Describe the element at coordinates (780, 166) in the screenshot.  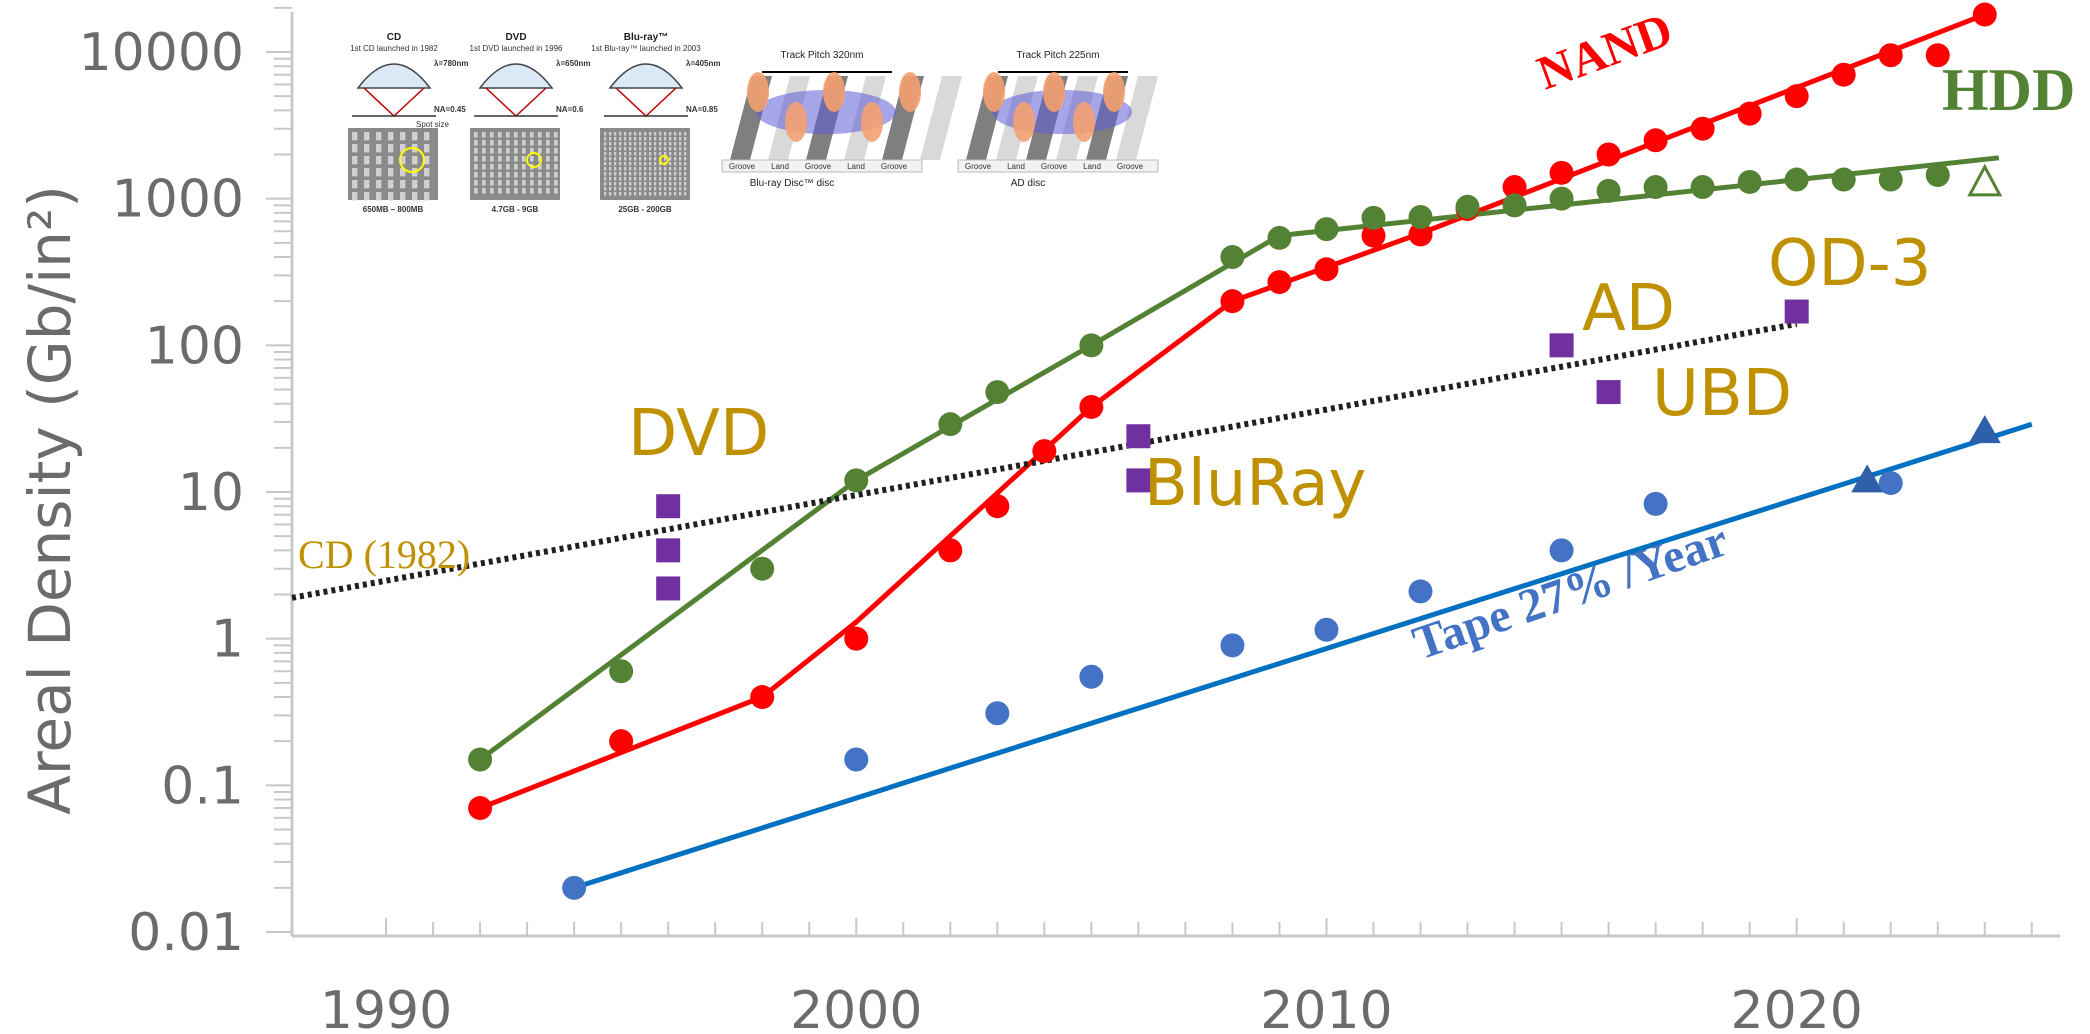
I see `track-label: Land` at that location.